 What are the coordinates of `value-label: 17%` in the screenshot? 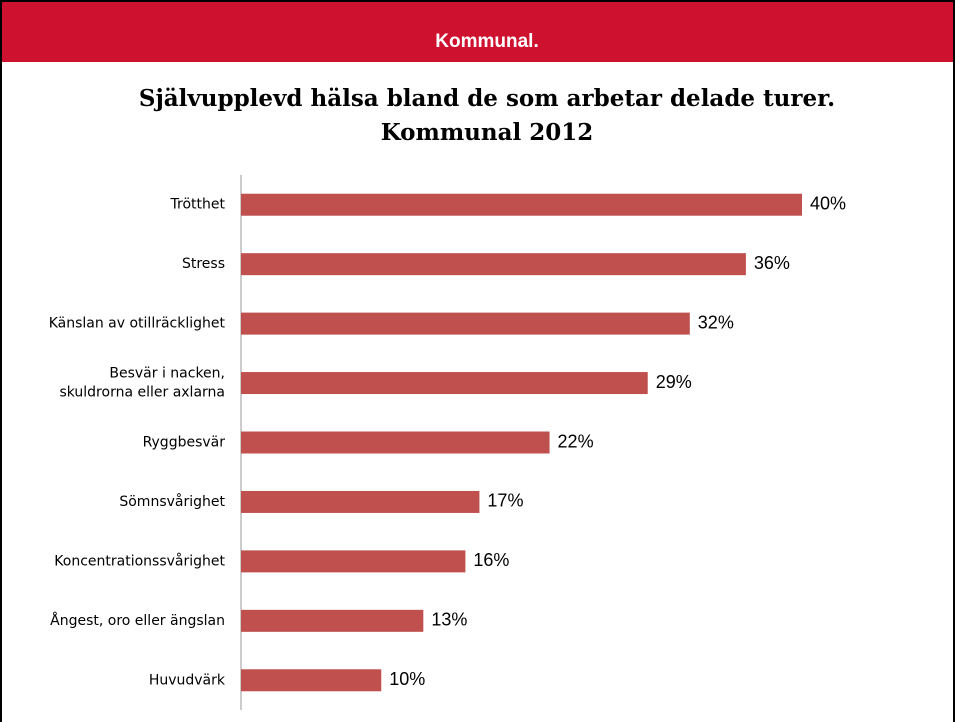 It's located at (505, 501).